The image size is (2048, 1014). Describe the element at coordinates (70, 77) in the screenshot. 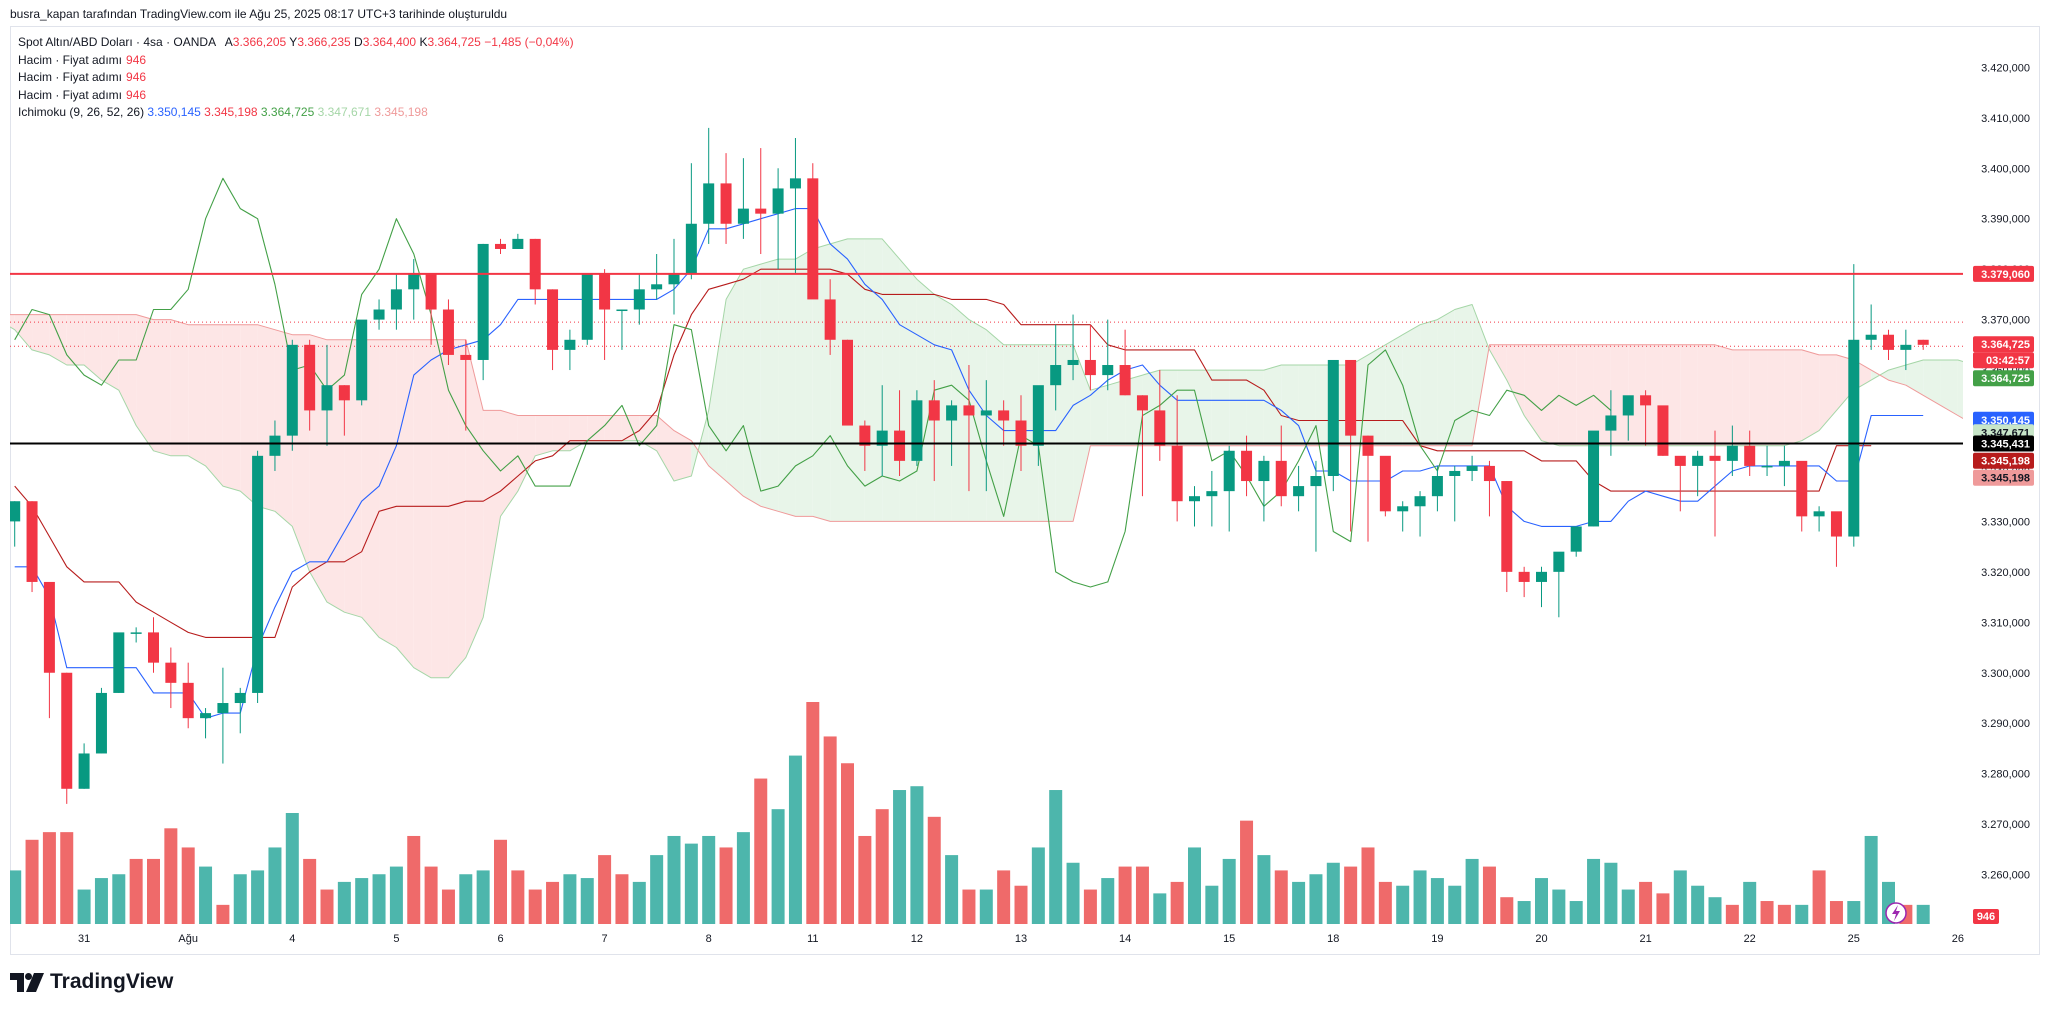

I see `legend-volume-label: Hacim · Fiyat adımı` at that location.